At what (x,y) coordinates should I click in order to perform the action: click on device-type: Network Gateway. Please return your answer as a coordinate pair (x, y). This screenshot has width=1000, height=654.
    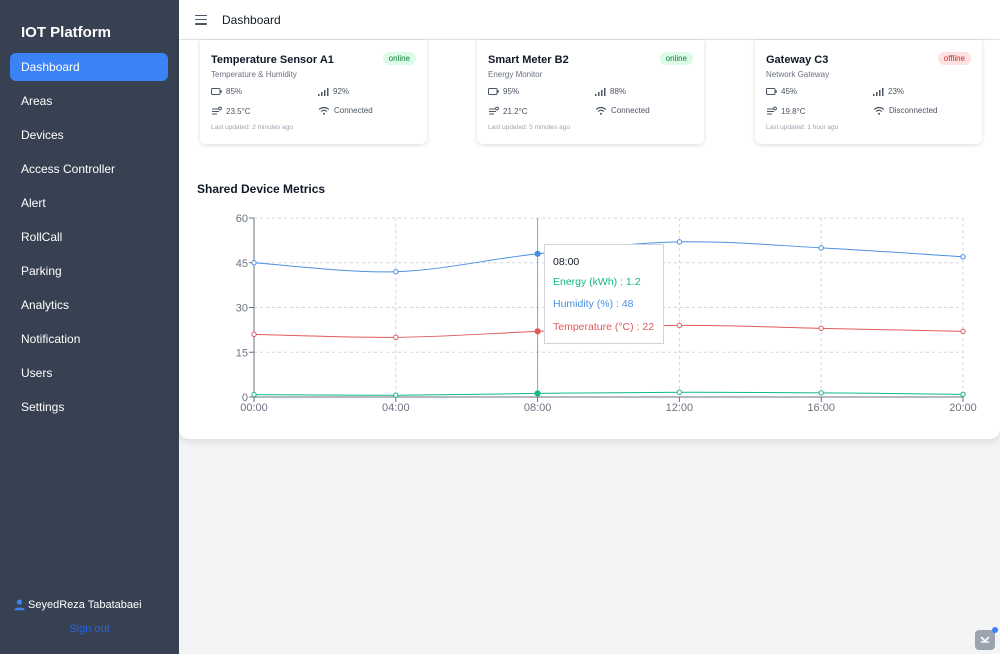
    Looking at the image, I should click on (798, 74).